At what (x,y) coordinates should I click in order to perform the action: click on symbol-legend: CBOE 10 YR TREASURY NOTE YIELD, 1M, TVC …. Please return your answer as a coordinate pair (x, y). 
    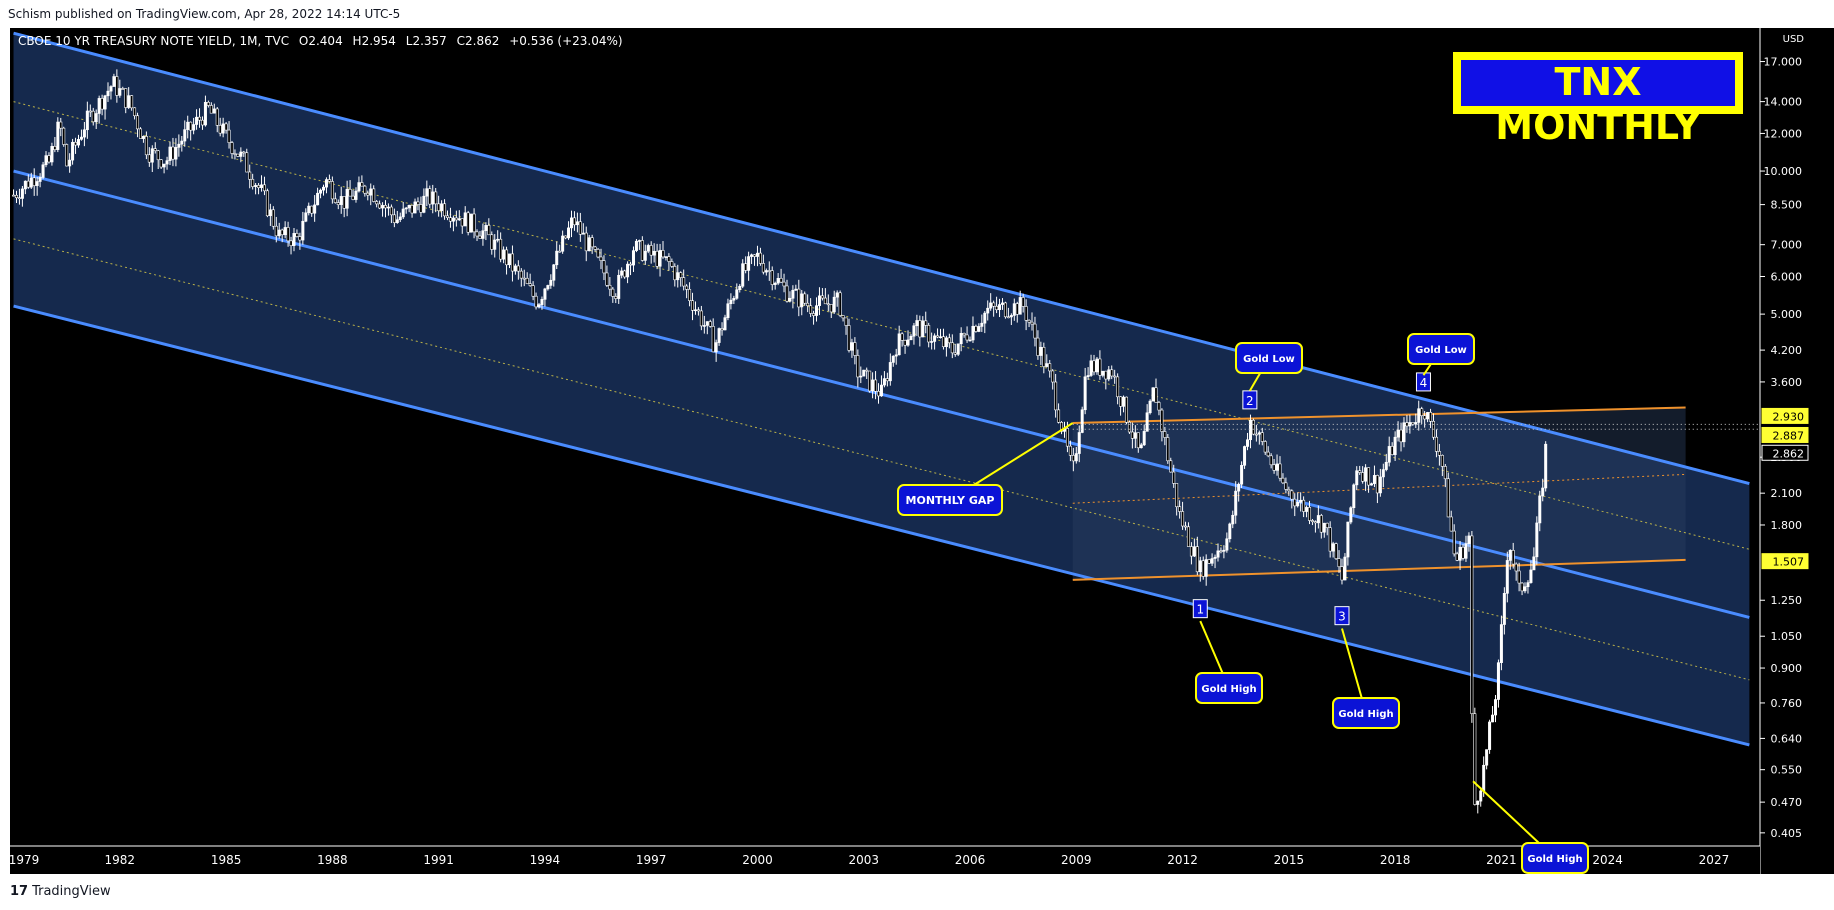
    Looking at the image, I should click on (320, 41).